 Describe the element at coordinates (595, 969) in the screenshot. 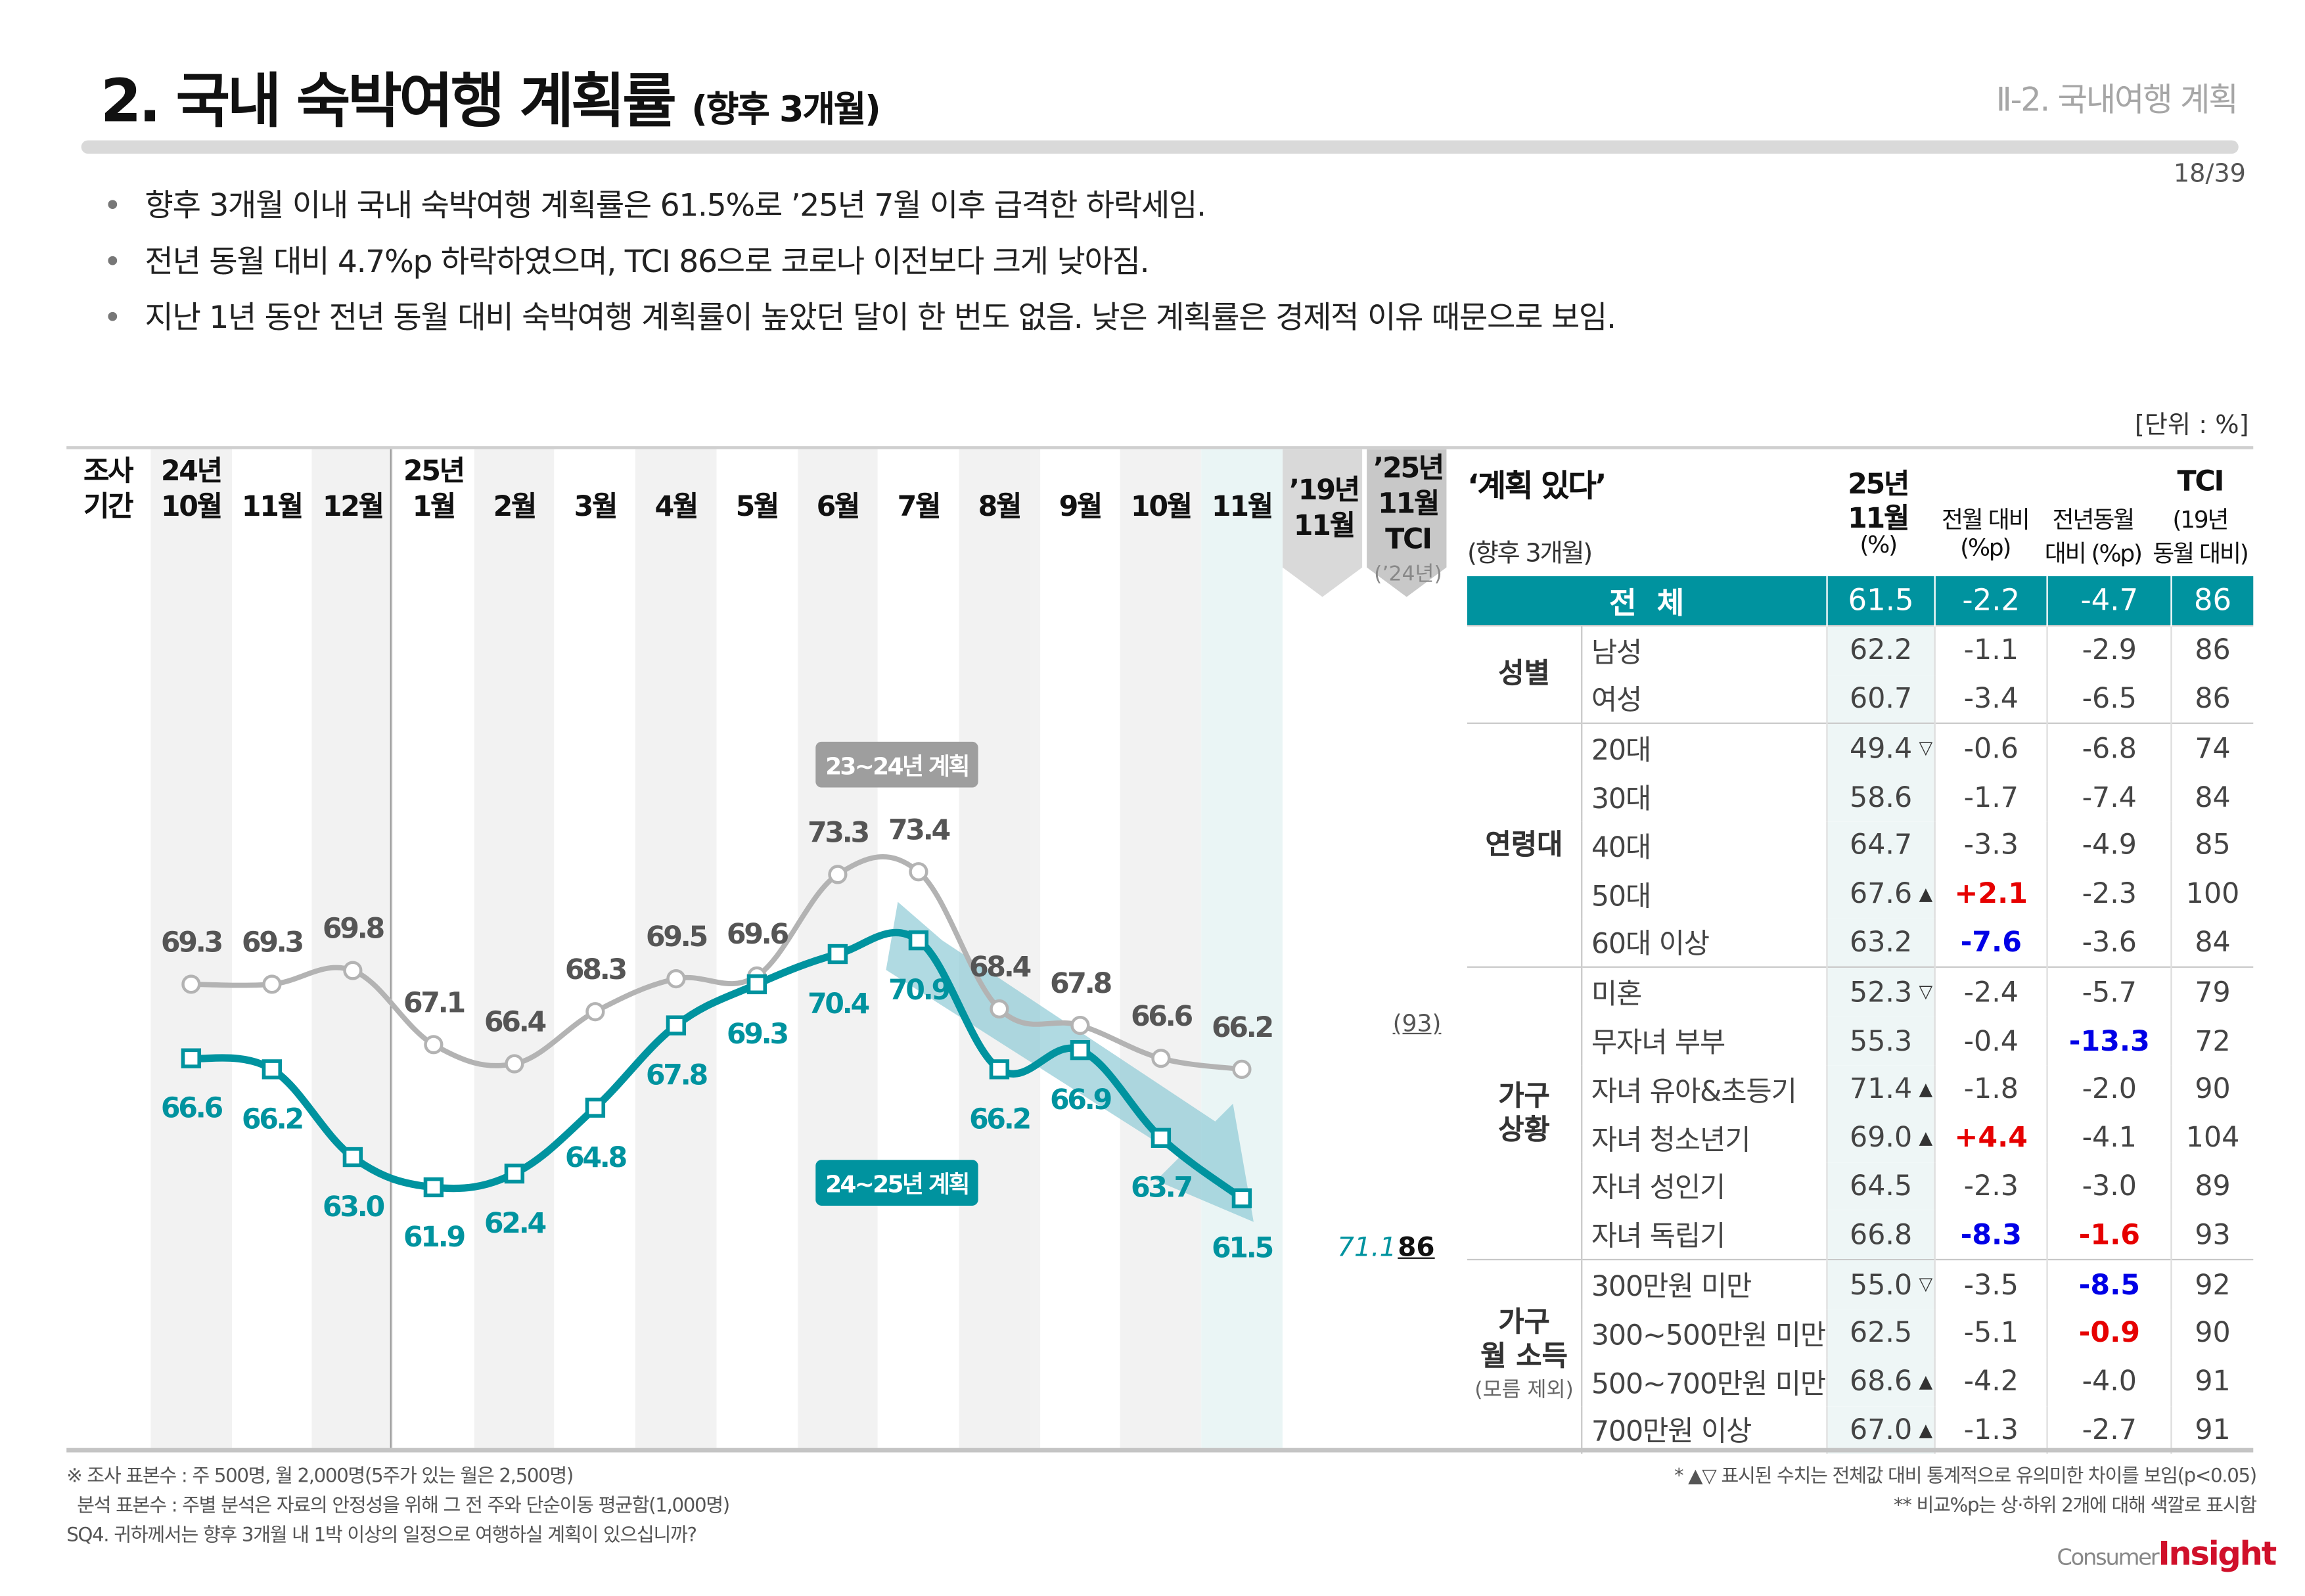

I see `data-label: 68.3` at that location.